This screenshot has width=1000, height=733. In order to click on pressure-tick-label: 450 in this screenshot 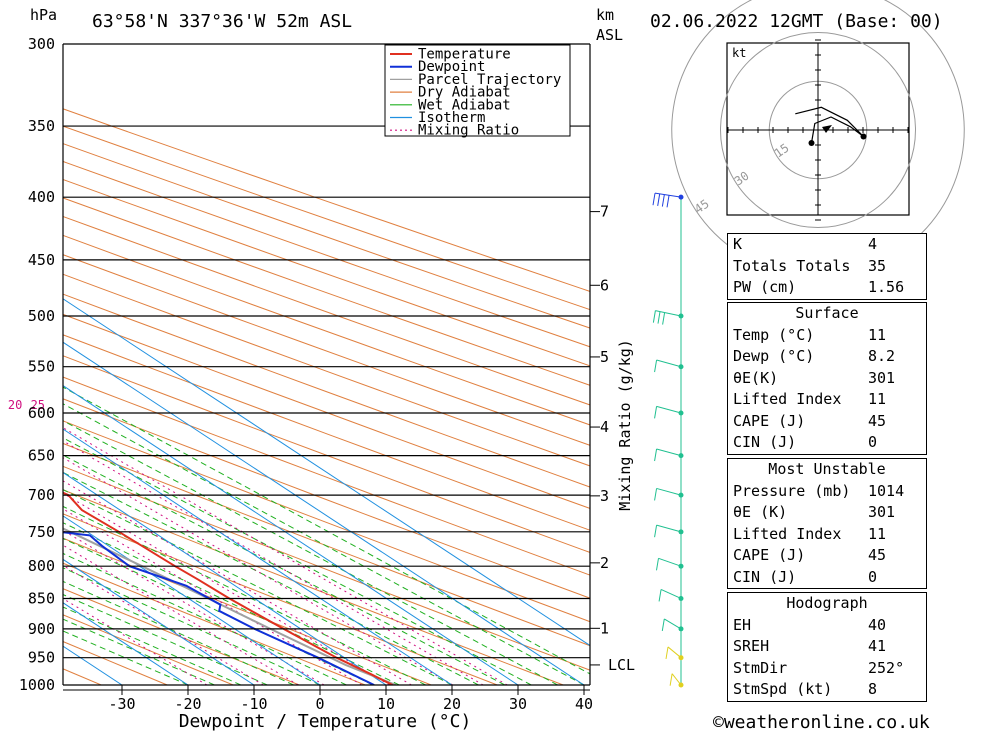, I will do `click(41, 260)`.